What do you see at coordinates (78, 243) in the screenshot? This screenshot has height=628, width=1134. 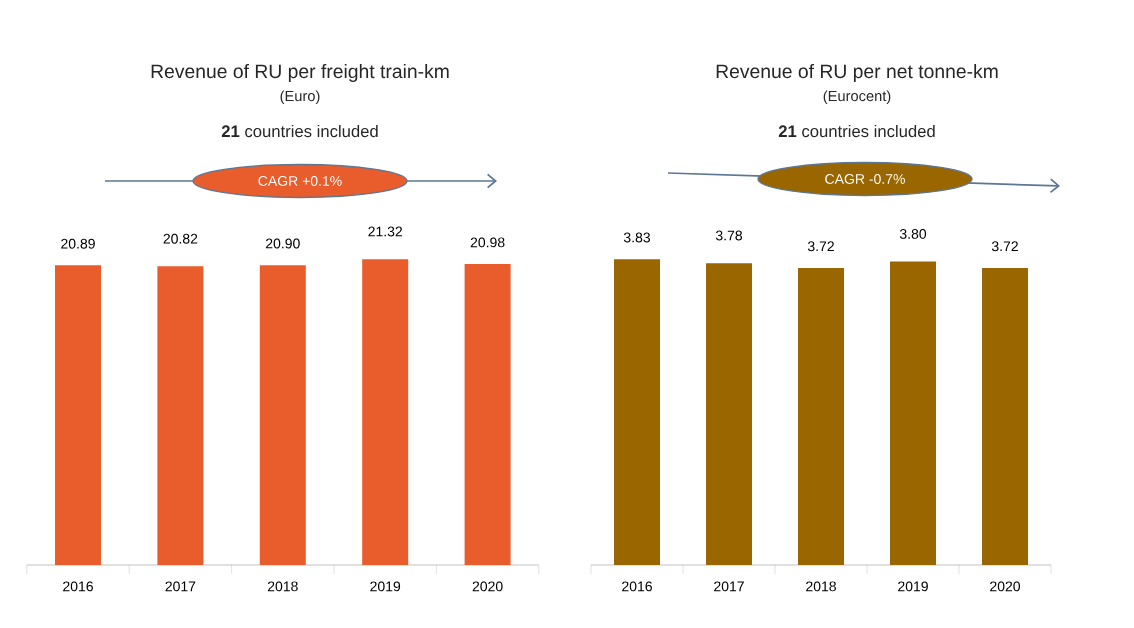 I see `data-label: 20.89` at bounding box center [78, 243].